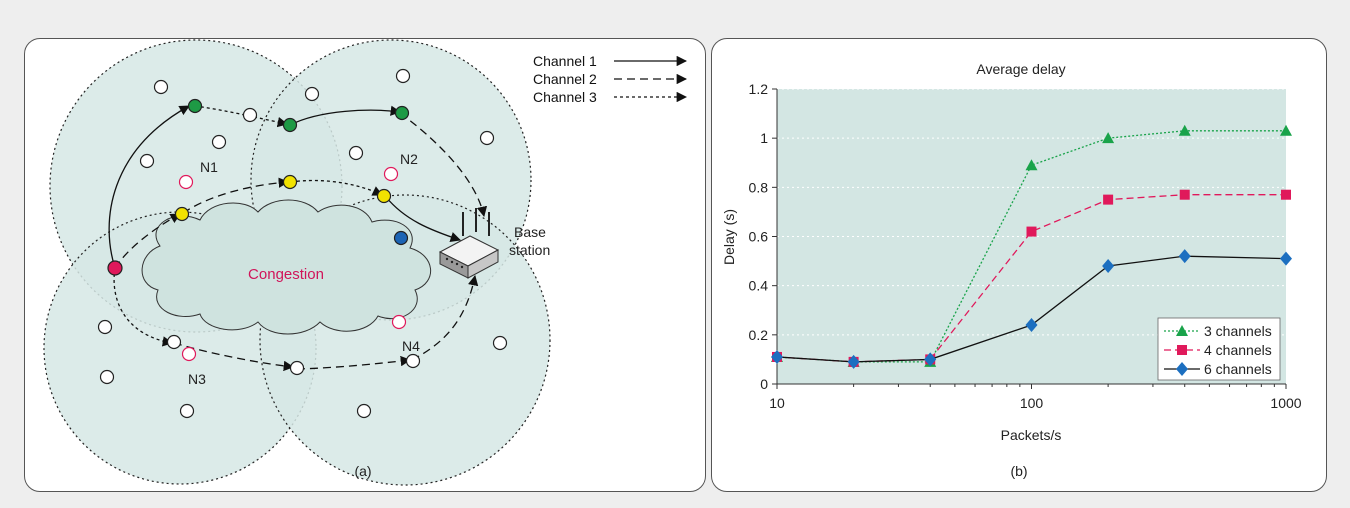  Describe the element at coordinates (565, 61) in the screenshot. I see `legend-channel-1: Channel 1` at that location.